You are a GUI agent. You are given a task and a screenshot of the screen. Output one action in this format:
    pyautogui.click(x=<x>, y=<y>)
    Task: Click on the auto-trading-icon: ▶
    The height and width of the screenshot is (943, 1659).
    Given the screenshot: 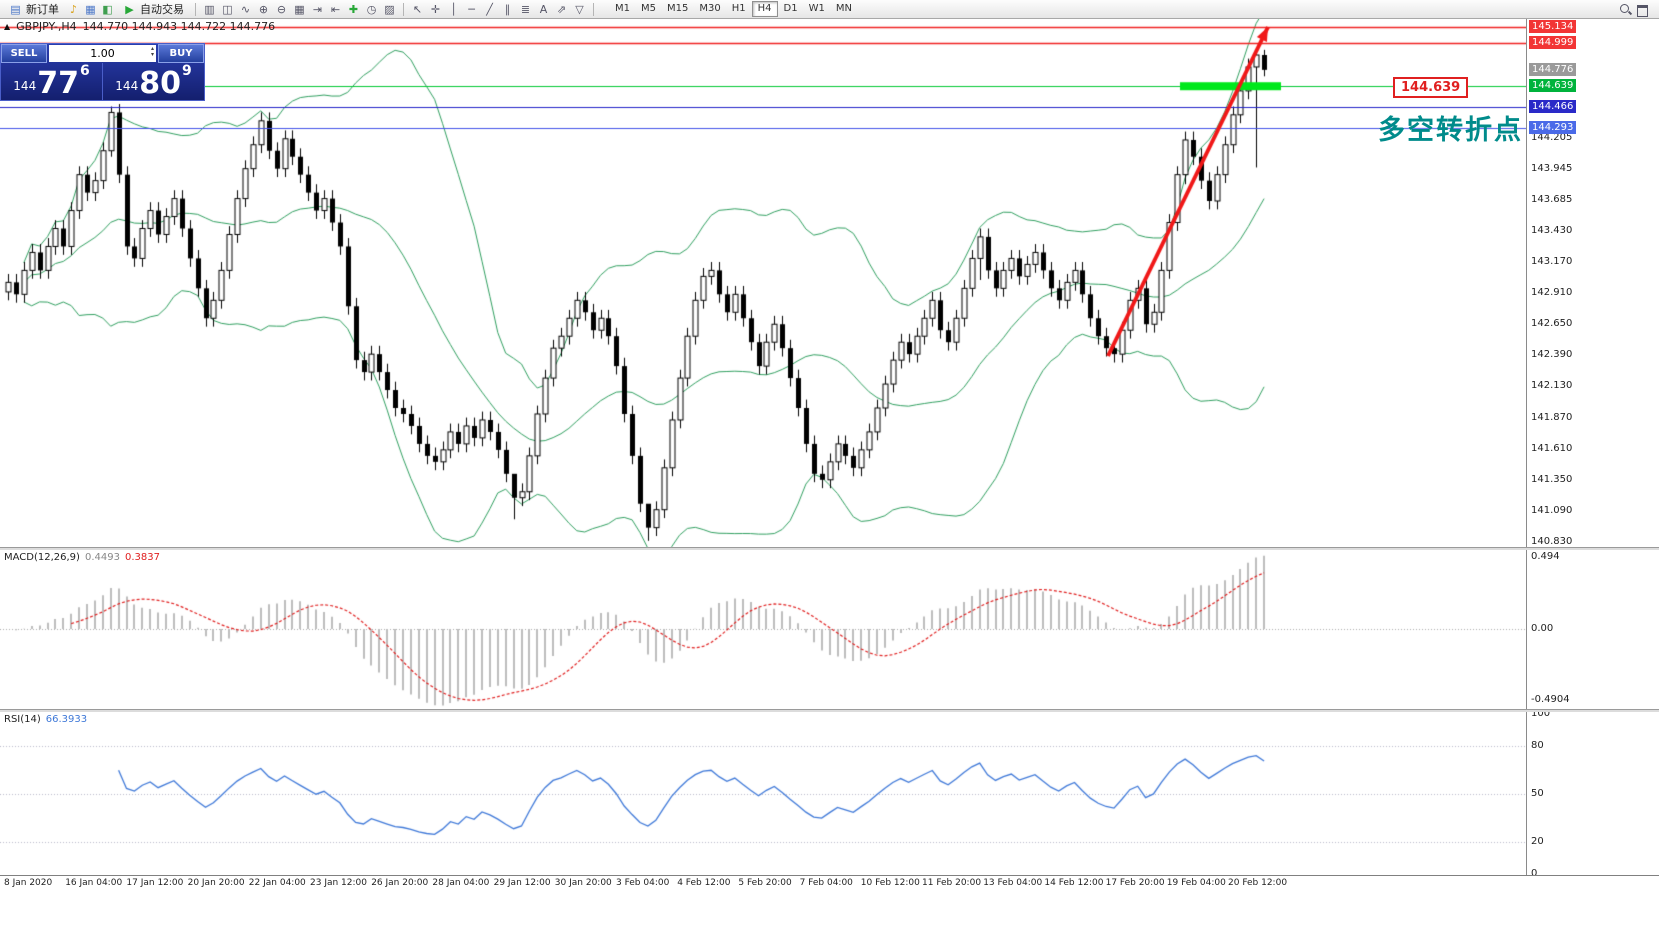 What is the action you would take?
    pyautogui.click(x=129, y=9)
    